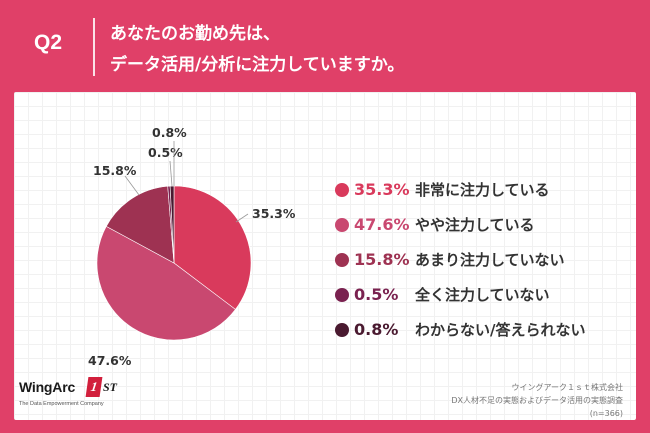 This screenshot has height=433, width=650. Describe the element at coordinates (165, 152) in the screenshot. I see `pie-data-label-4: 0.5%` at that location.